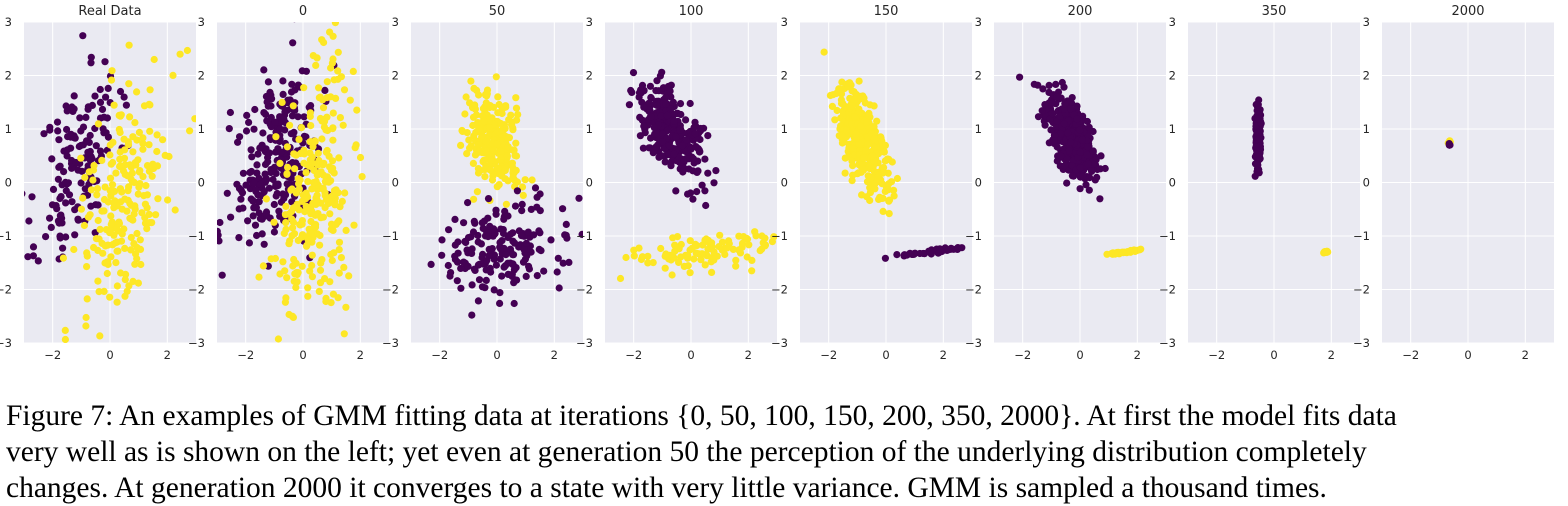 This screenshot has height=506, width=1568. I want to click on x-tick-label: 2, so click(1137, 354).